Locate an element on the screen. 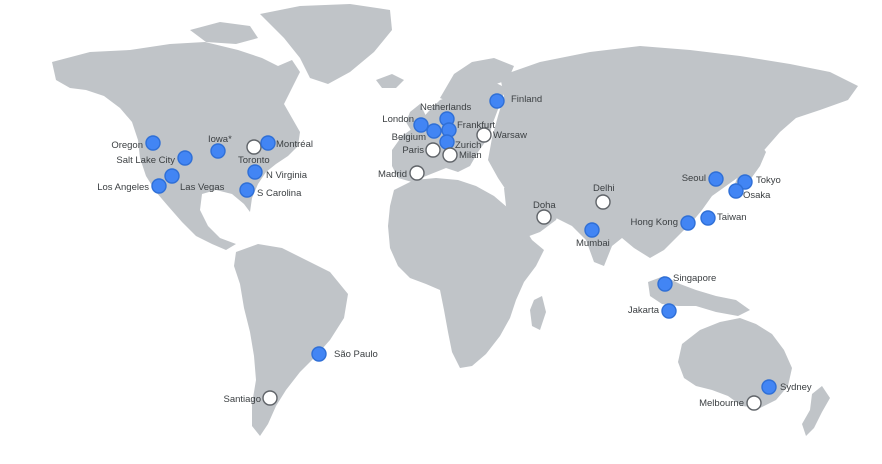 This screenshot has height=464, width=882. region-label-toronto: Toronto is located at coordinates (254, 160).